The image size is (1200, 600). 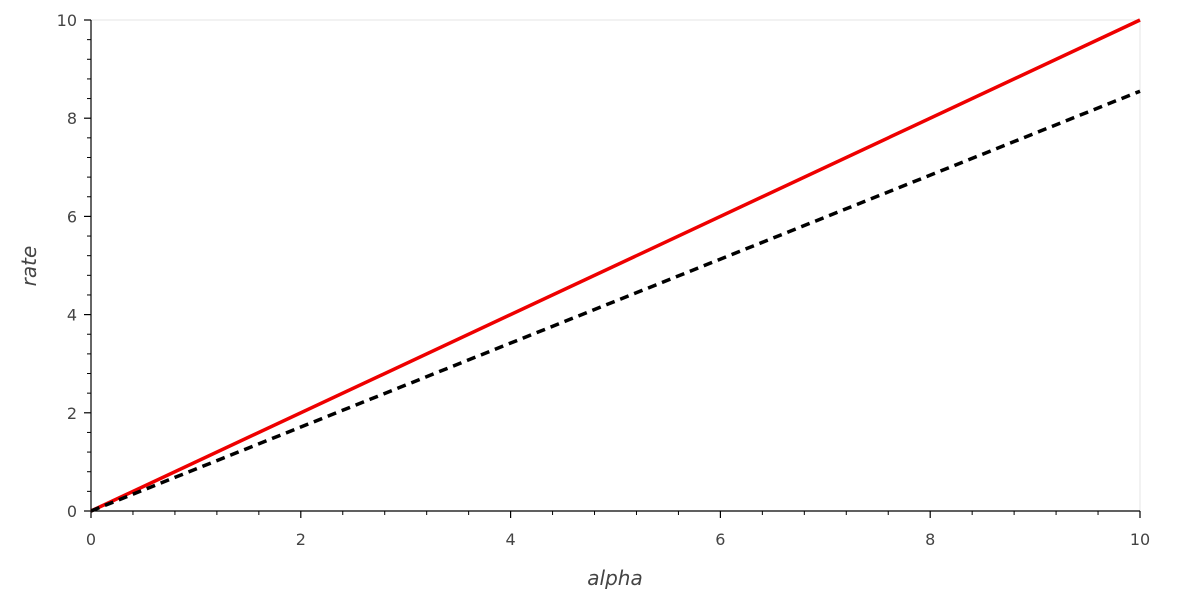 What do you see at coordinates (930, 539) in the screenshot?
I see `x-tick-label: 8` at bounding box center [930, 539].